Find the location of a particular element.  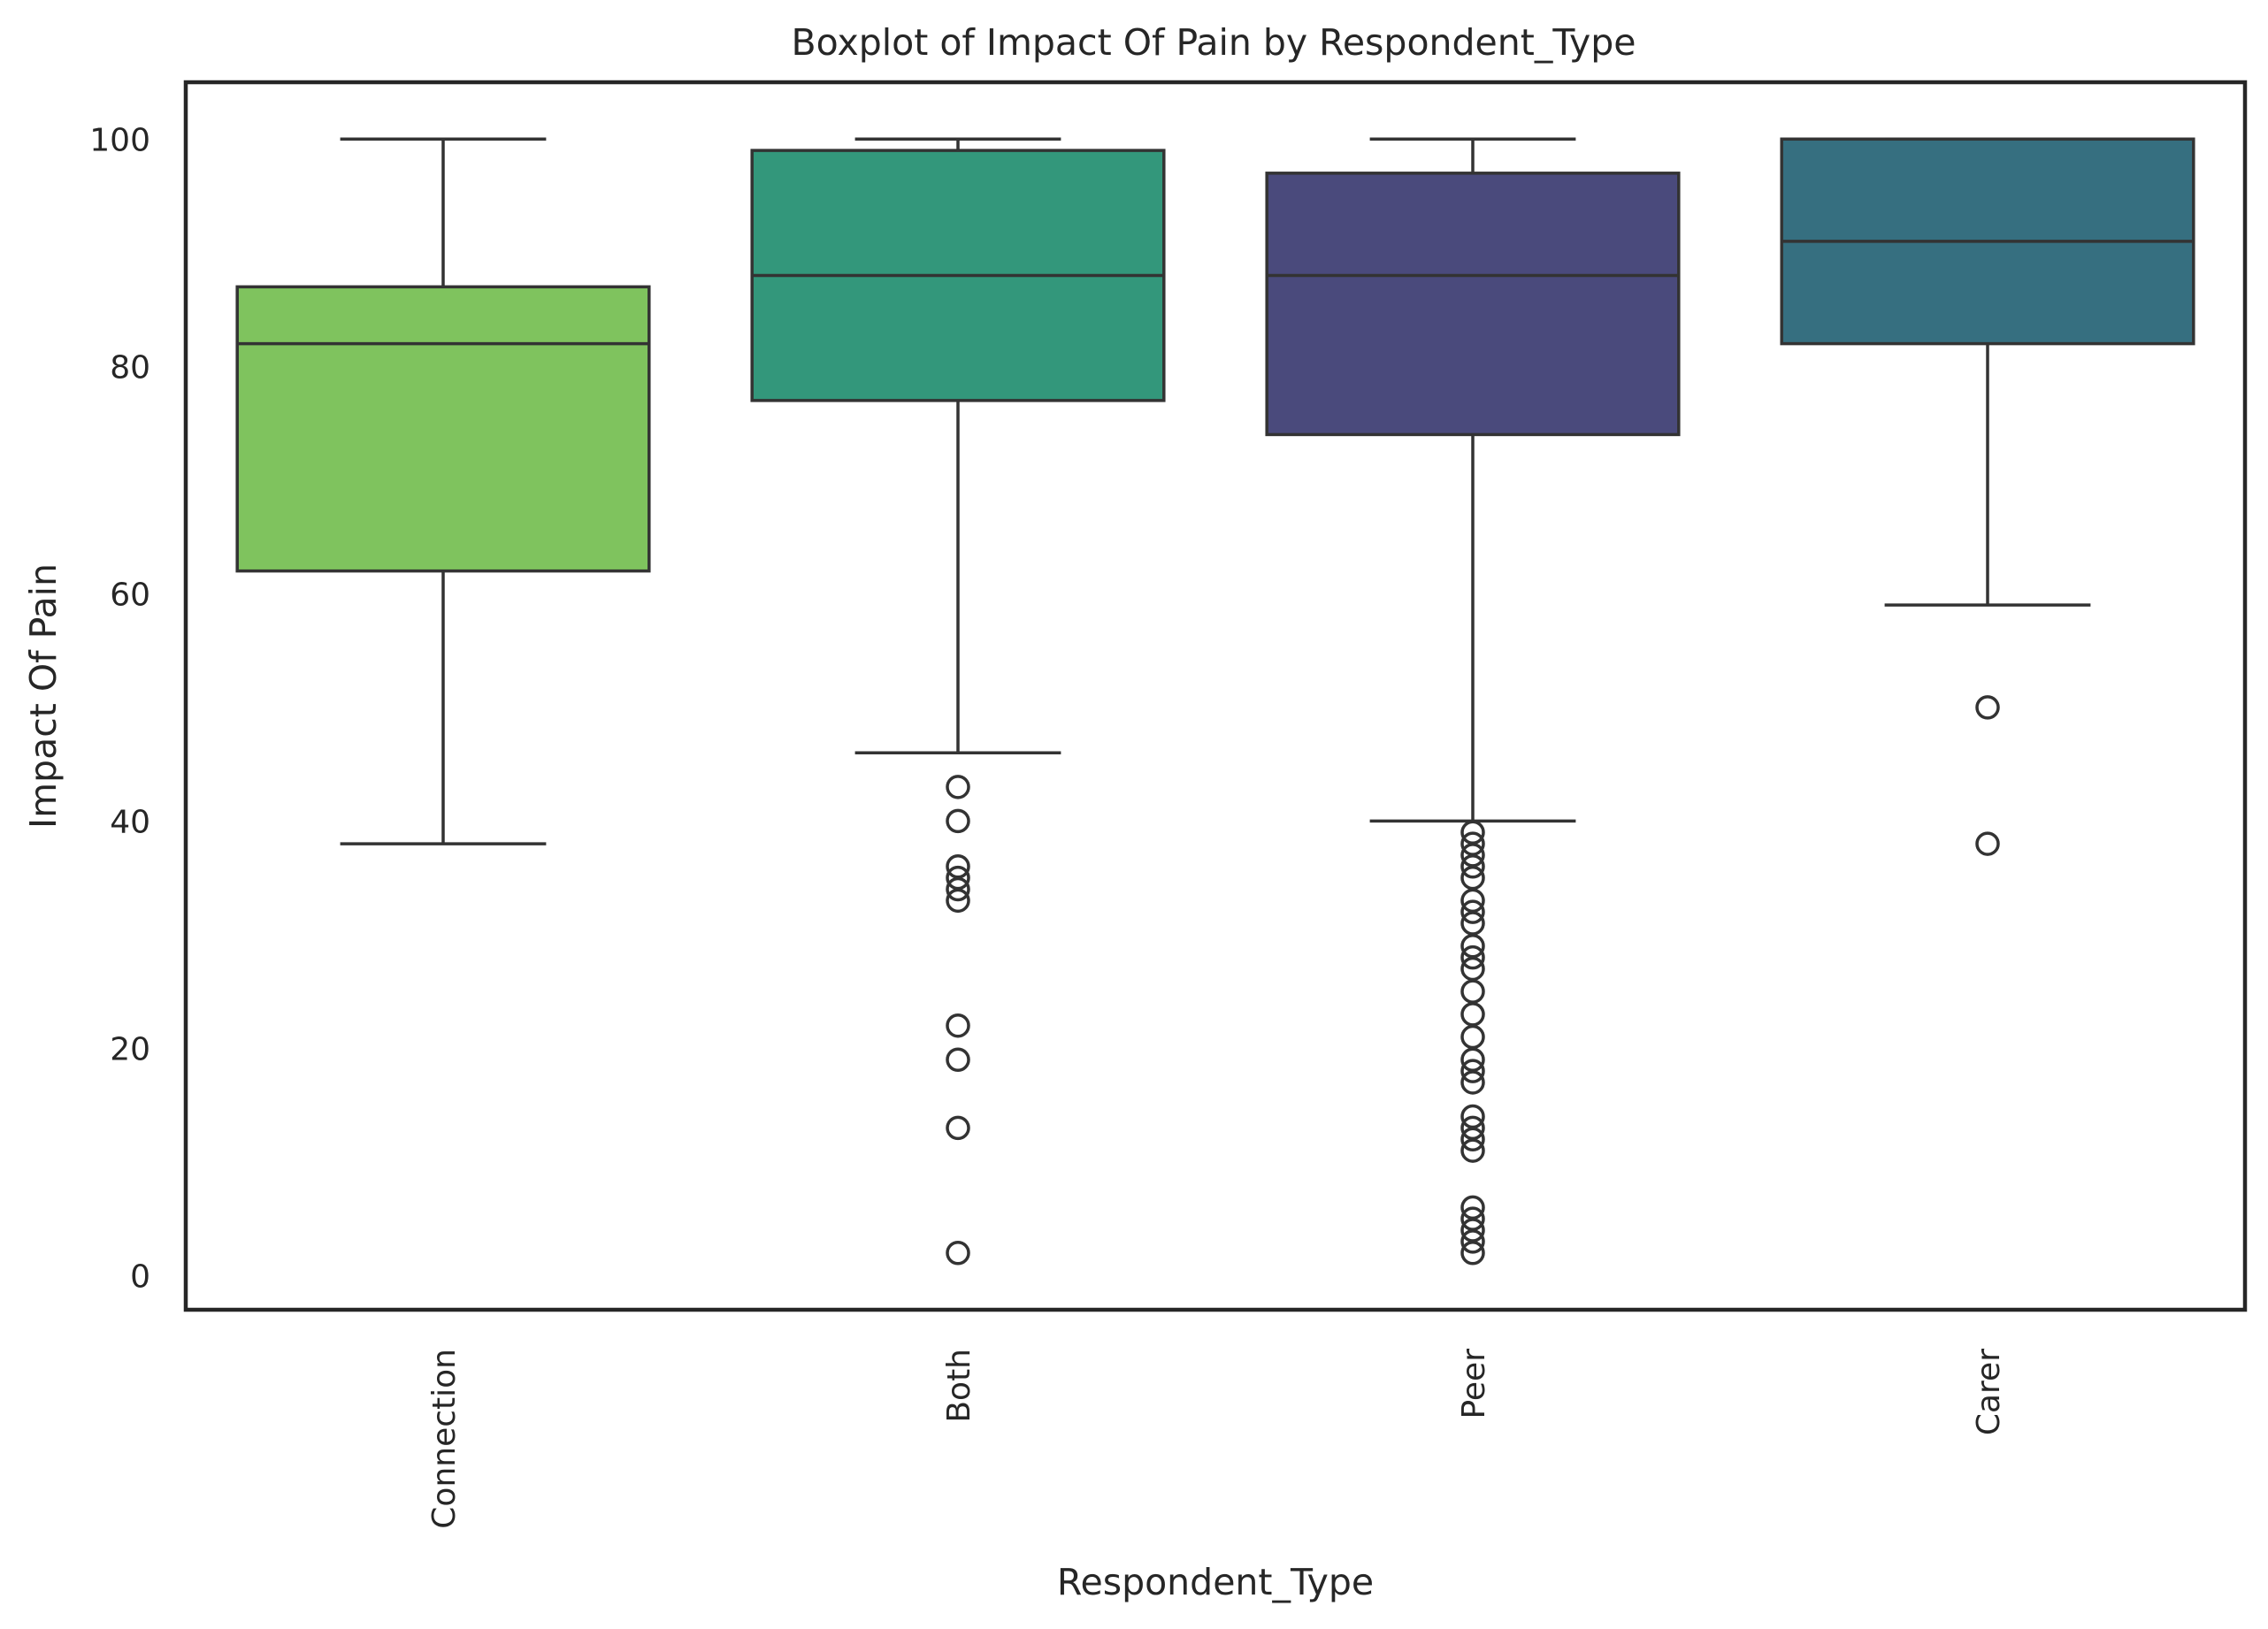

box-peer is located at coordinates (1473, 304).